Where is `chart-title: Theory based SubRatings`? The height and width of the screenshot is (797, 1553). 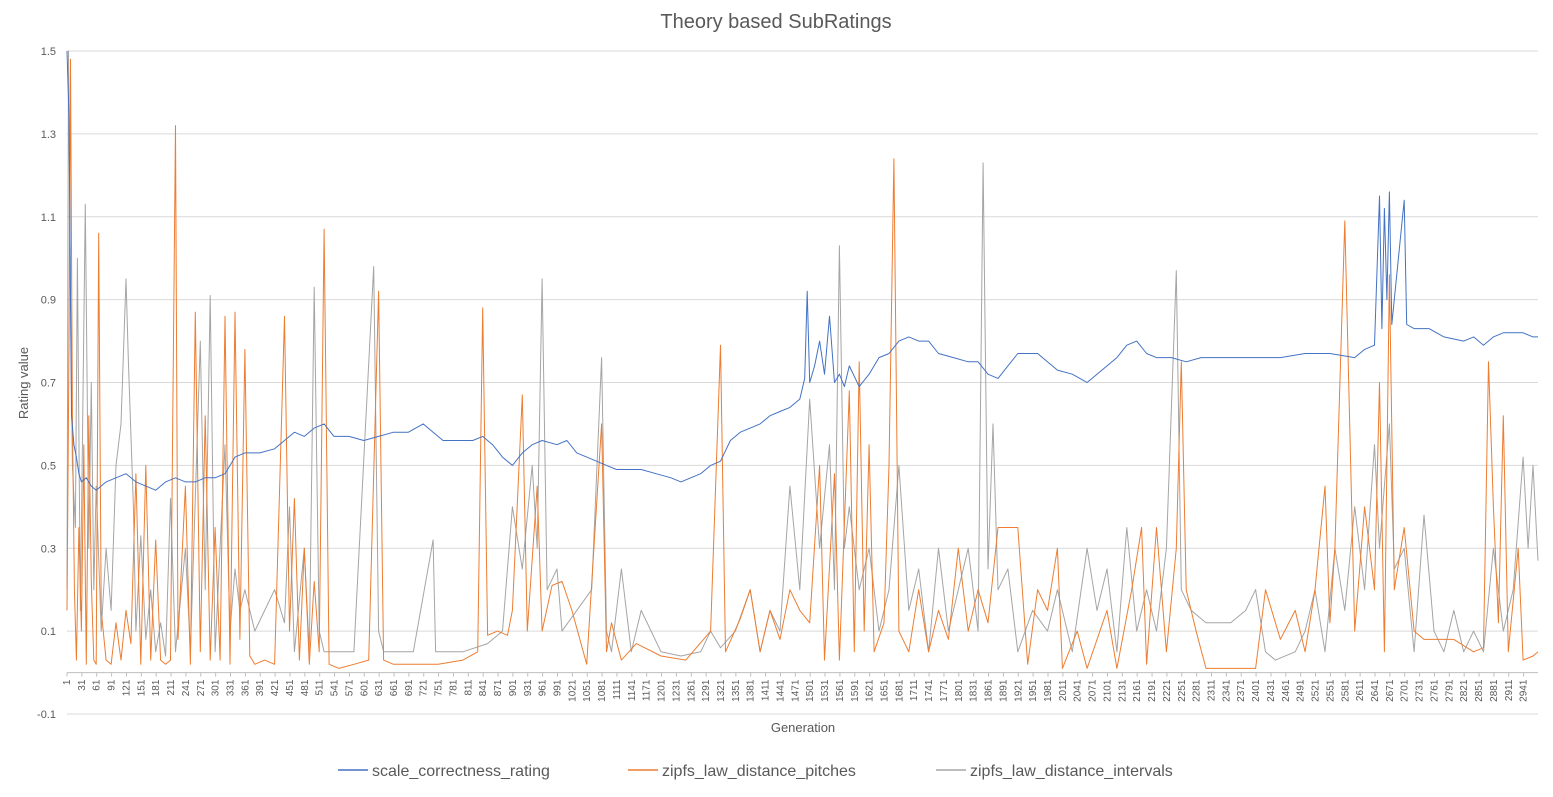
chart-title: Theory based SubRatings is located at coordinates (775, 22).